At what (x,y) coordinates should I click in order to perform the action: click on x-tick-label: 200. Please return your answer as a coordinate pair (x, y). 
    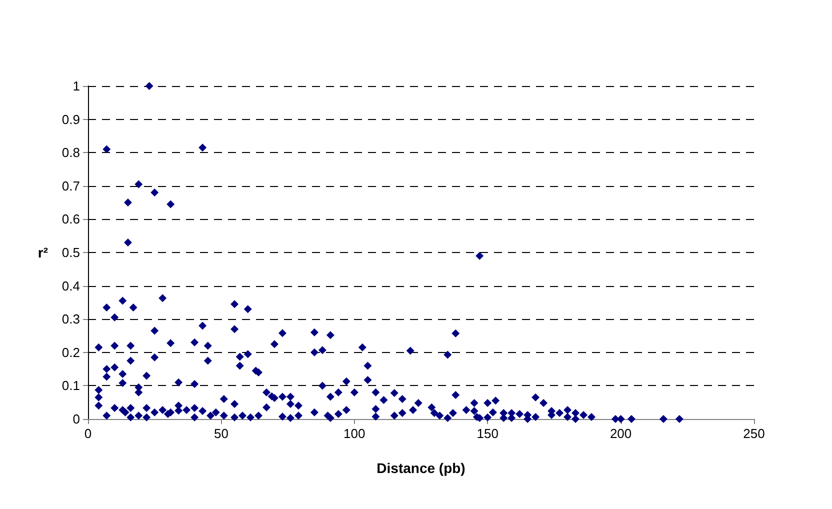
    Looking at the image, I should click on (621, 433).